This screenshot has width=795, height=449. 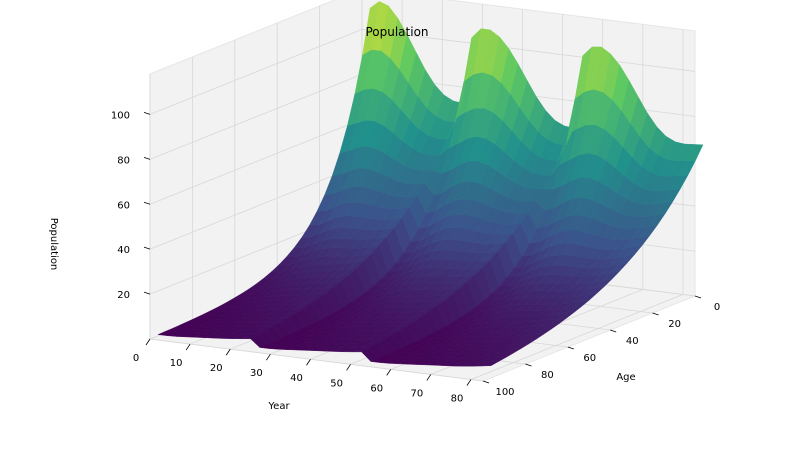 I want to click on x-tick-label: 60, so click(x=376, y=388).